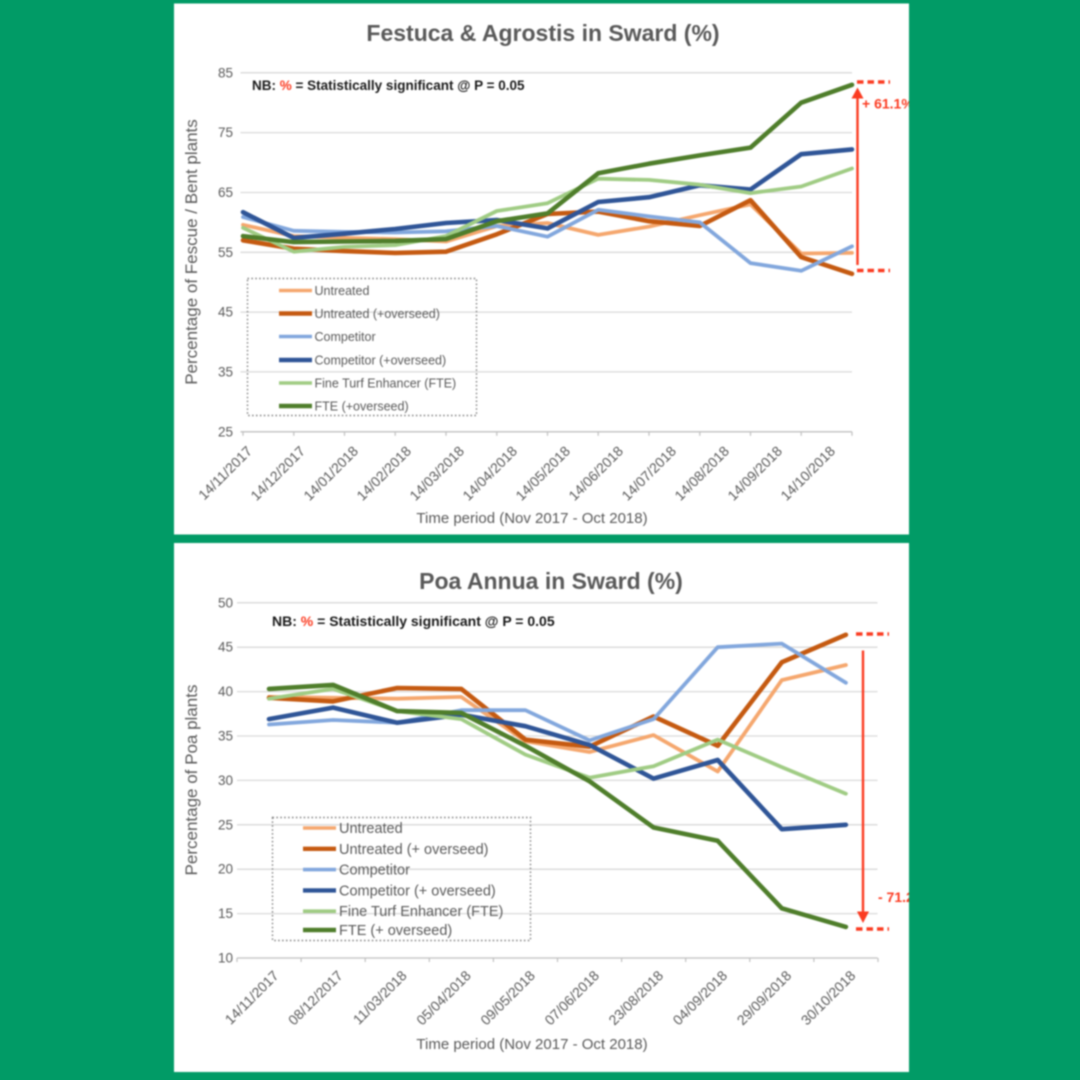 This screenshot has height=1080, width=1080. What do you see at coordinates (377, 314) in the screenshot?
I see `svg-text: Untreated (+overseed)` at bounding box center [377, 314].